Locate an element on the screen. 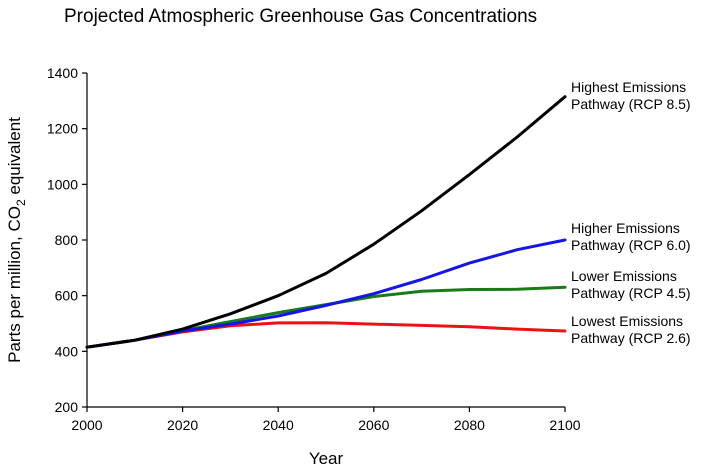 The image size is (708, 471). y-tick-label: 600 is located at coordinates (67, 296).